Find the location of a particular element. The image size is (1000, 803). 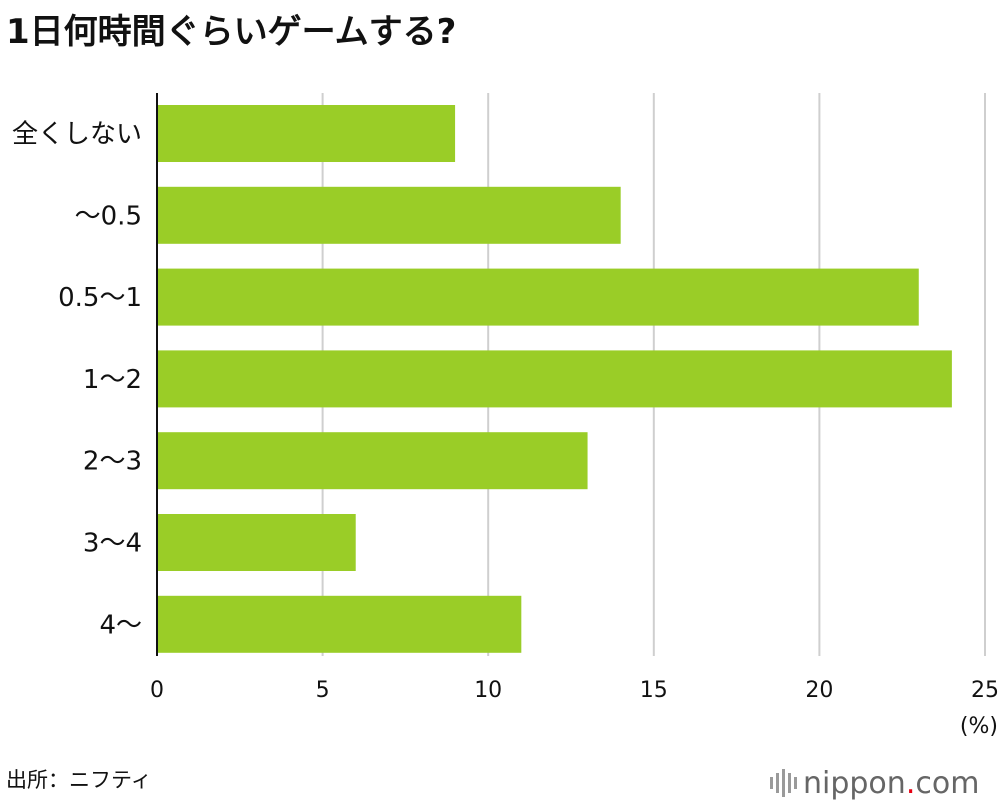

category-label: 2〜3 is located at coordinates (112, 462).